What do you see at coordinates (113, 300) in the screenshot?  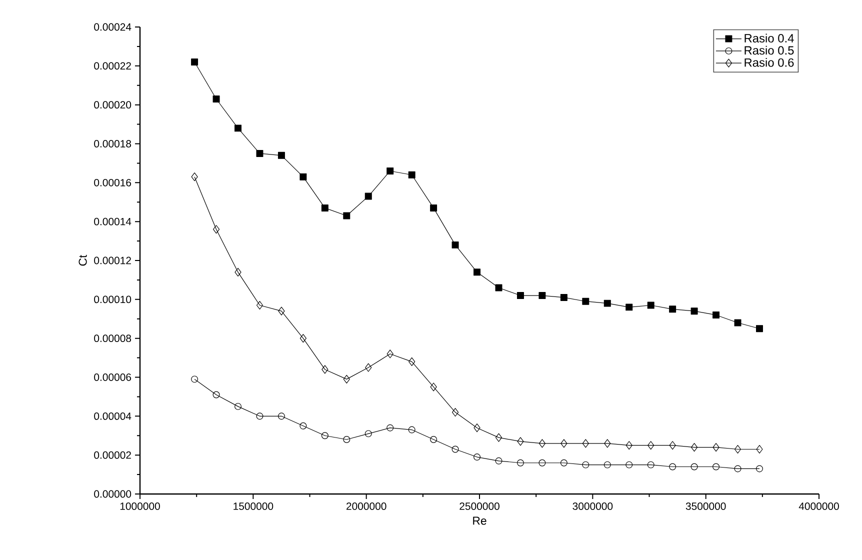 I see `y-tick-label: 0.00010` at bounding box center [113, 300].